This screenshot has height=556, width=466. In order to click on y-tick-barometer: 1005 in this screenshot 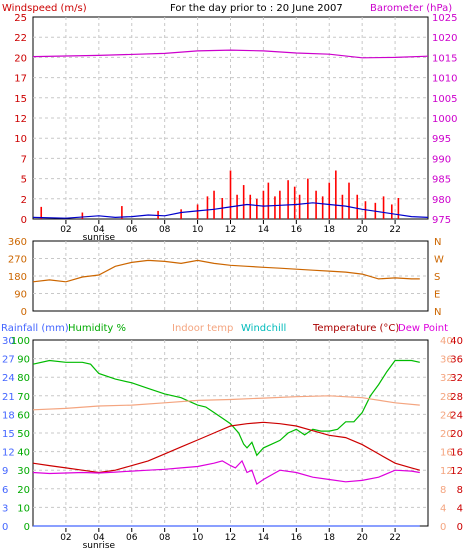, I will do `click(444, 99)`.